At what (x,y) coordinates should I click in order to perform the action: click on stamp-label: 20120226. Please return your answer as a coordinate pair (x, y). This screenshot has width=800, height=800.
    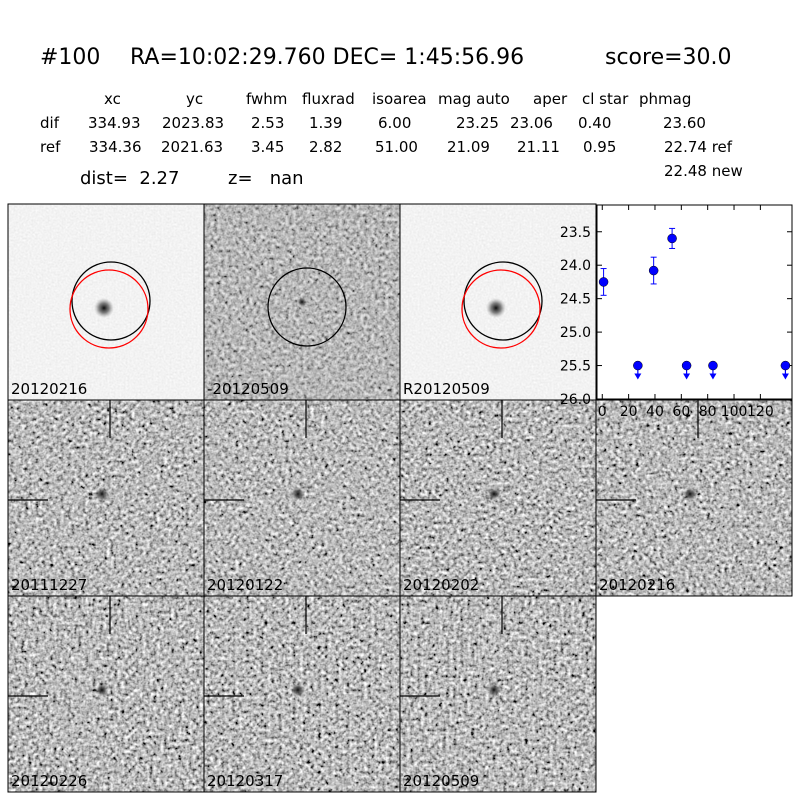
    Looking at the image, I should click on (49, 781).